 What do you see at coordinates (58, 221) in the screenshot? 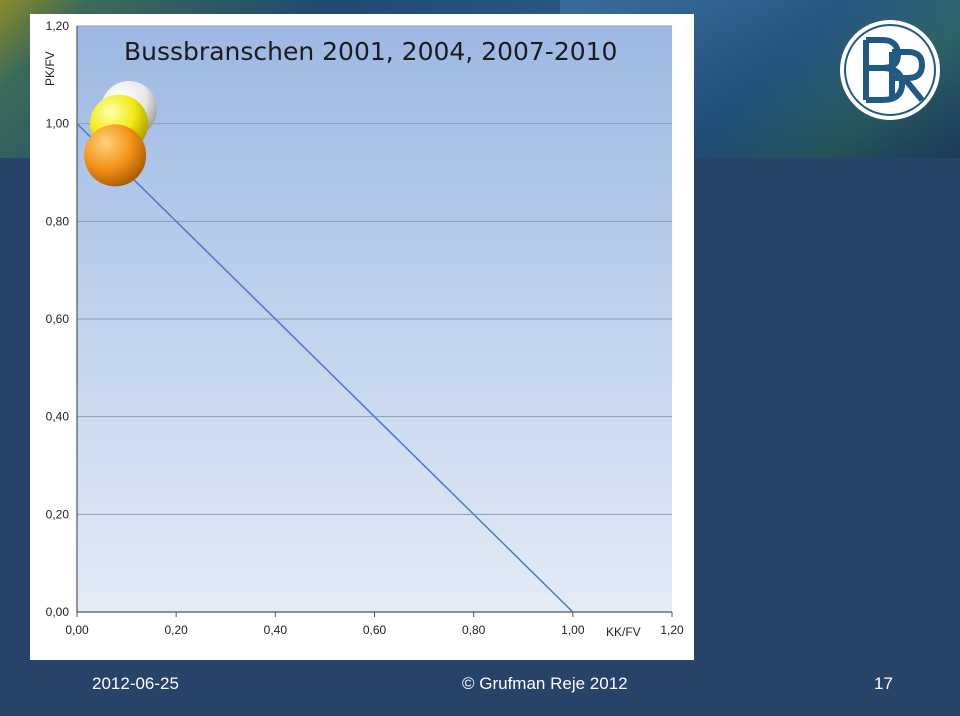
I see `y-tick-label: 0,80` at bounding box center [58, 221].